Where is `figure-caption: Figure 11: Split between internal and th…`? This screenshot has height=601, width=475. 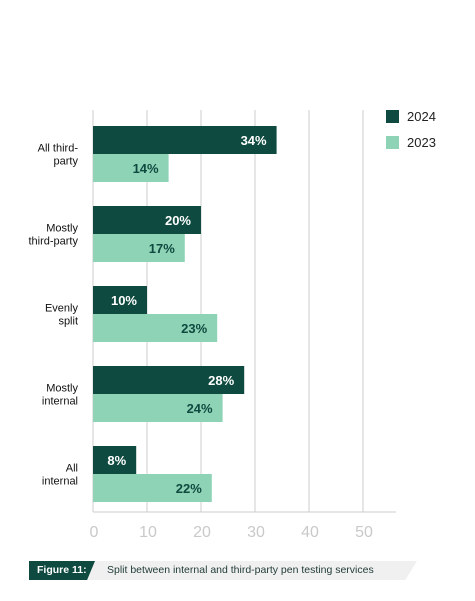
figure-caption: Figure 11: Split between internal and th… is located at coordinates (223, 570).